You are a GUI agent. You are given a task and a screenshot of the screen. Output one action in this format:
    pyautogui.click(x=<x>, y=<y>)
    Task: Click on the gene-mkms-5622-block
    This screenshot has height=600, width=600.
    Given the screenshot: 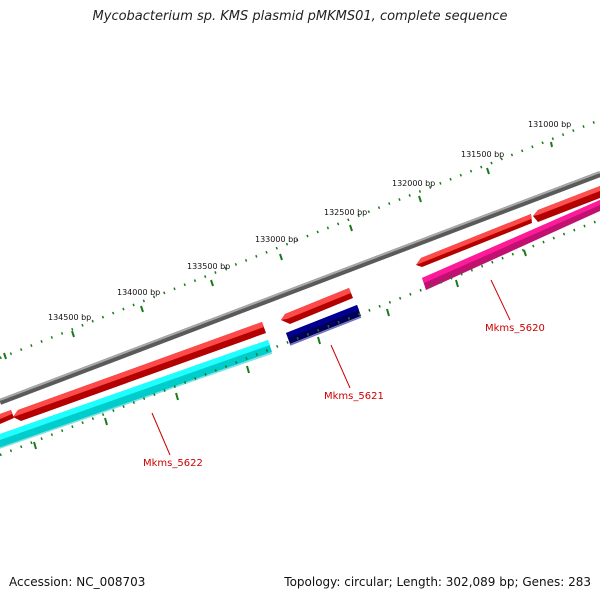 What is the action you would take?
    pyautogui.click(x=136, y=394)
    